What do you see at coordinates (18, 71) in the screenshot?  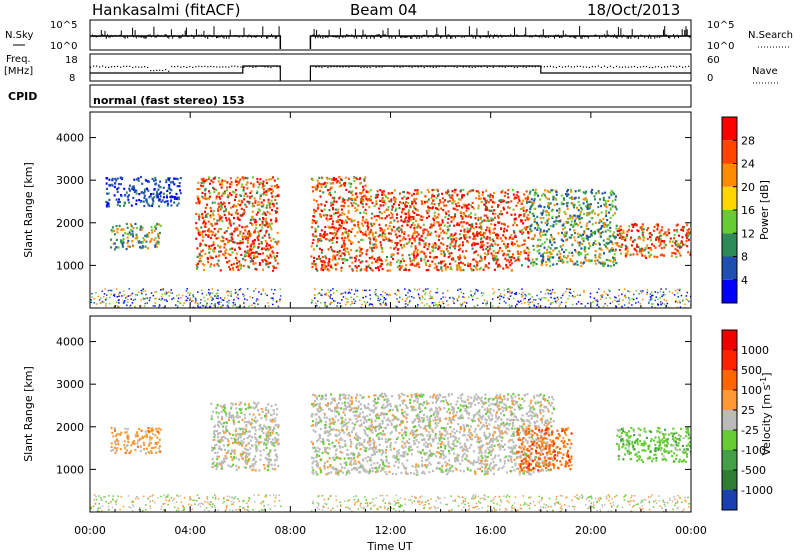 I see `freq-unit: [MHz]` at bounding box center [18, 71].